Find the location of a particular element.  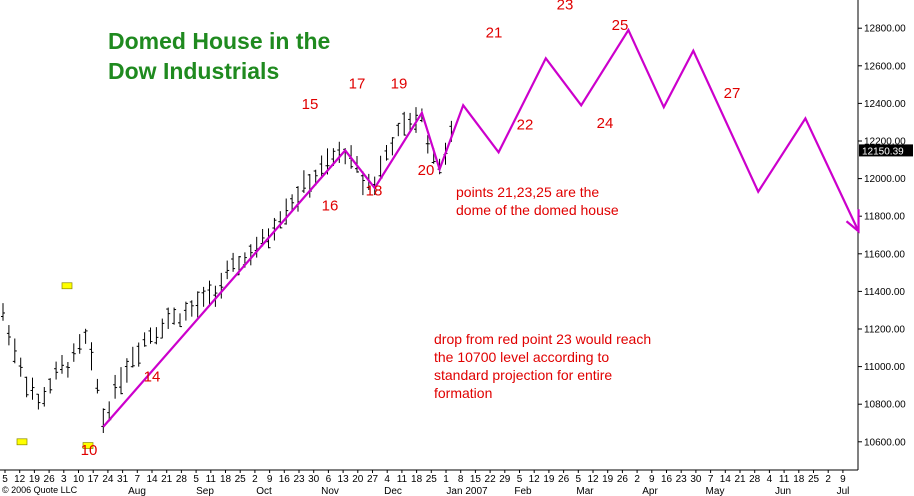

y-tick-label: 11600.00 is located at coordinates (884, 254).